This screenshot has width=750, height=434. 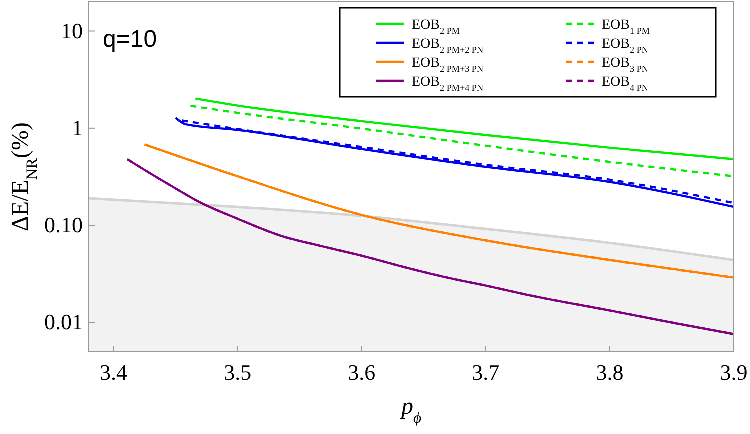 What do you see at coordinates (63, 322) in the screenshot?
I see `y-tick-label: 0.01` at bounding box center [63, 322].